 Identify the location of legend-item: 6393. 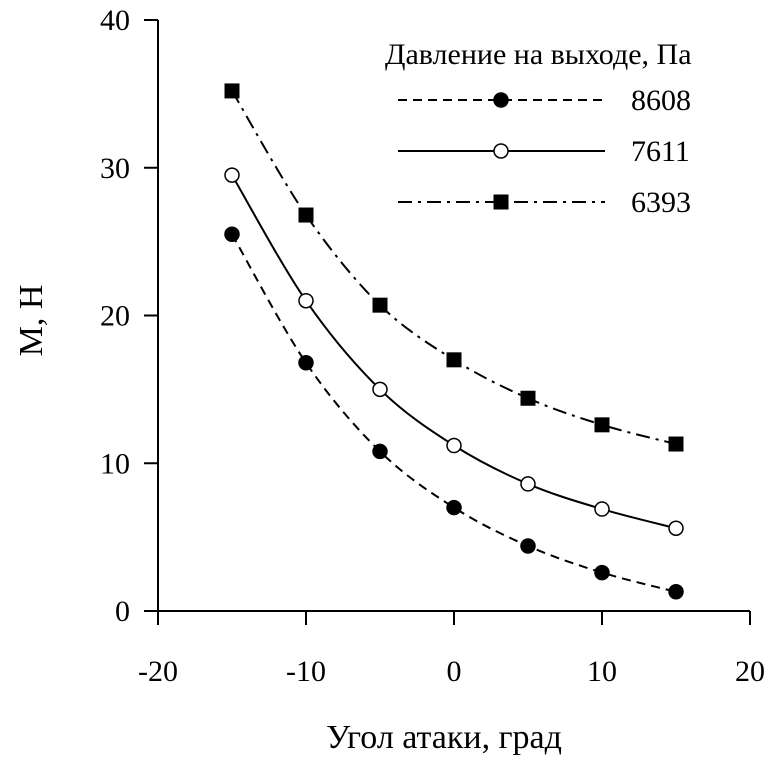
(544, 202).